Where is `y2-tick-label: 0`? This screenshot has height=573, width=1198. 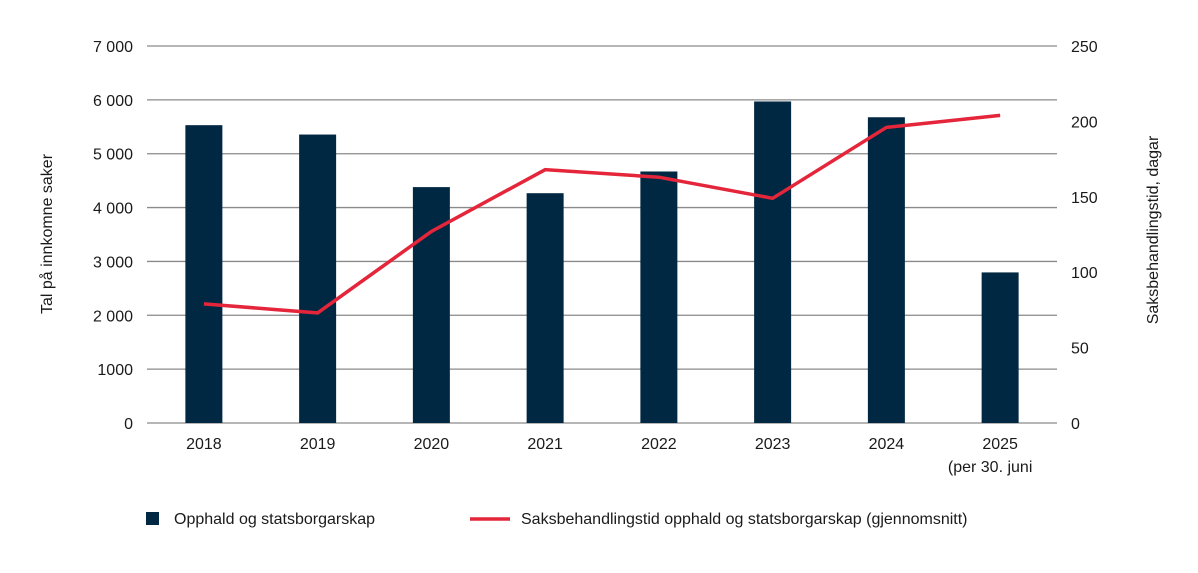
y2-tick-label: 0 is located at coordinates (1075, 424).